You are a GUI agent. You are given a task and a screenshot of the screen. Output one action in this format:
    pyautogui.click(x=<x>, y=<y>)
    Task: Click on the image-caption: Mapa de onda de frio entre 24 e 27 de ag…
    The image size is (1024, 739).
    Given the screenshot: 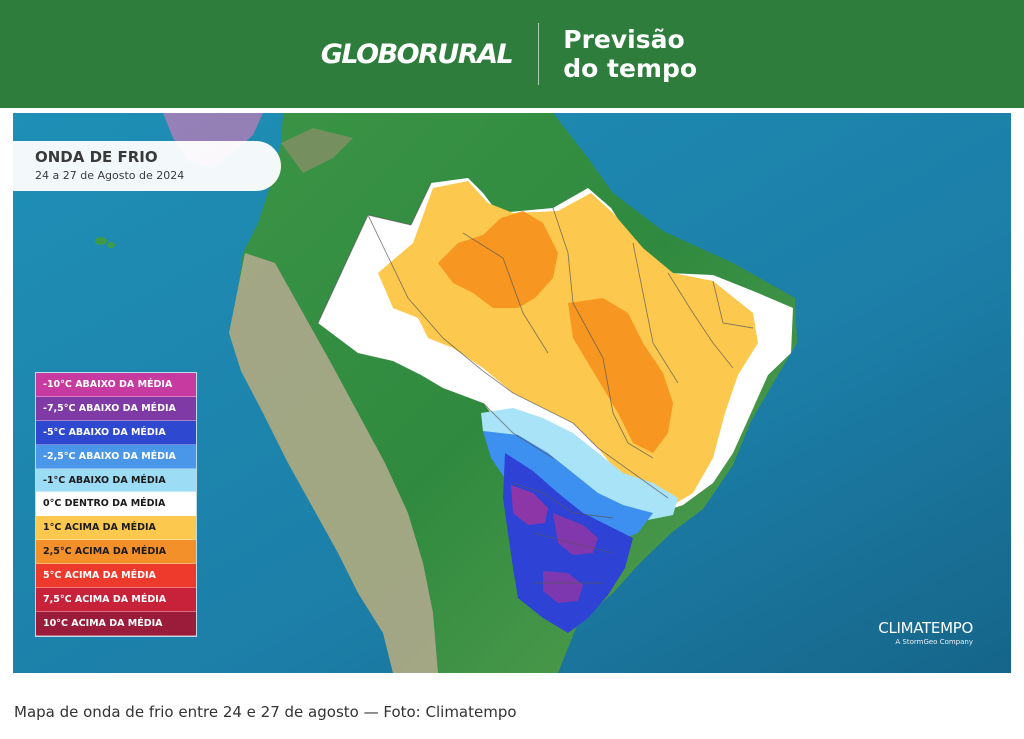 What is the action you would take?
    pyautogui.click(x=265, y=712)
    